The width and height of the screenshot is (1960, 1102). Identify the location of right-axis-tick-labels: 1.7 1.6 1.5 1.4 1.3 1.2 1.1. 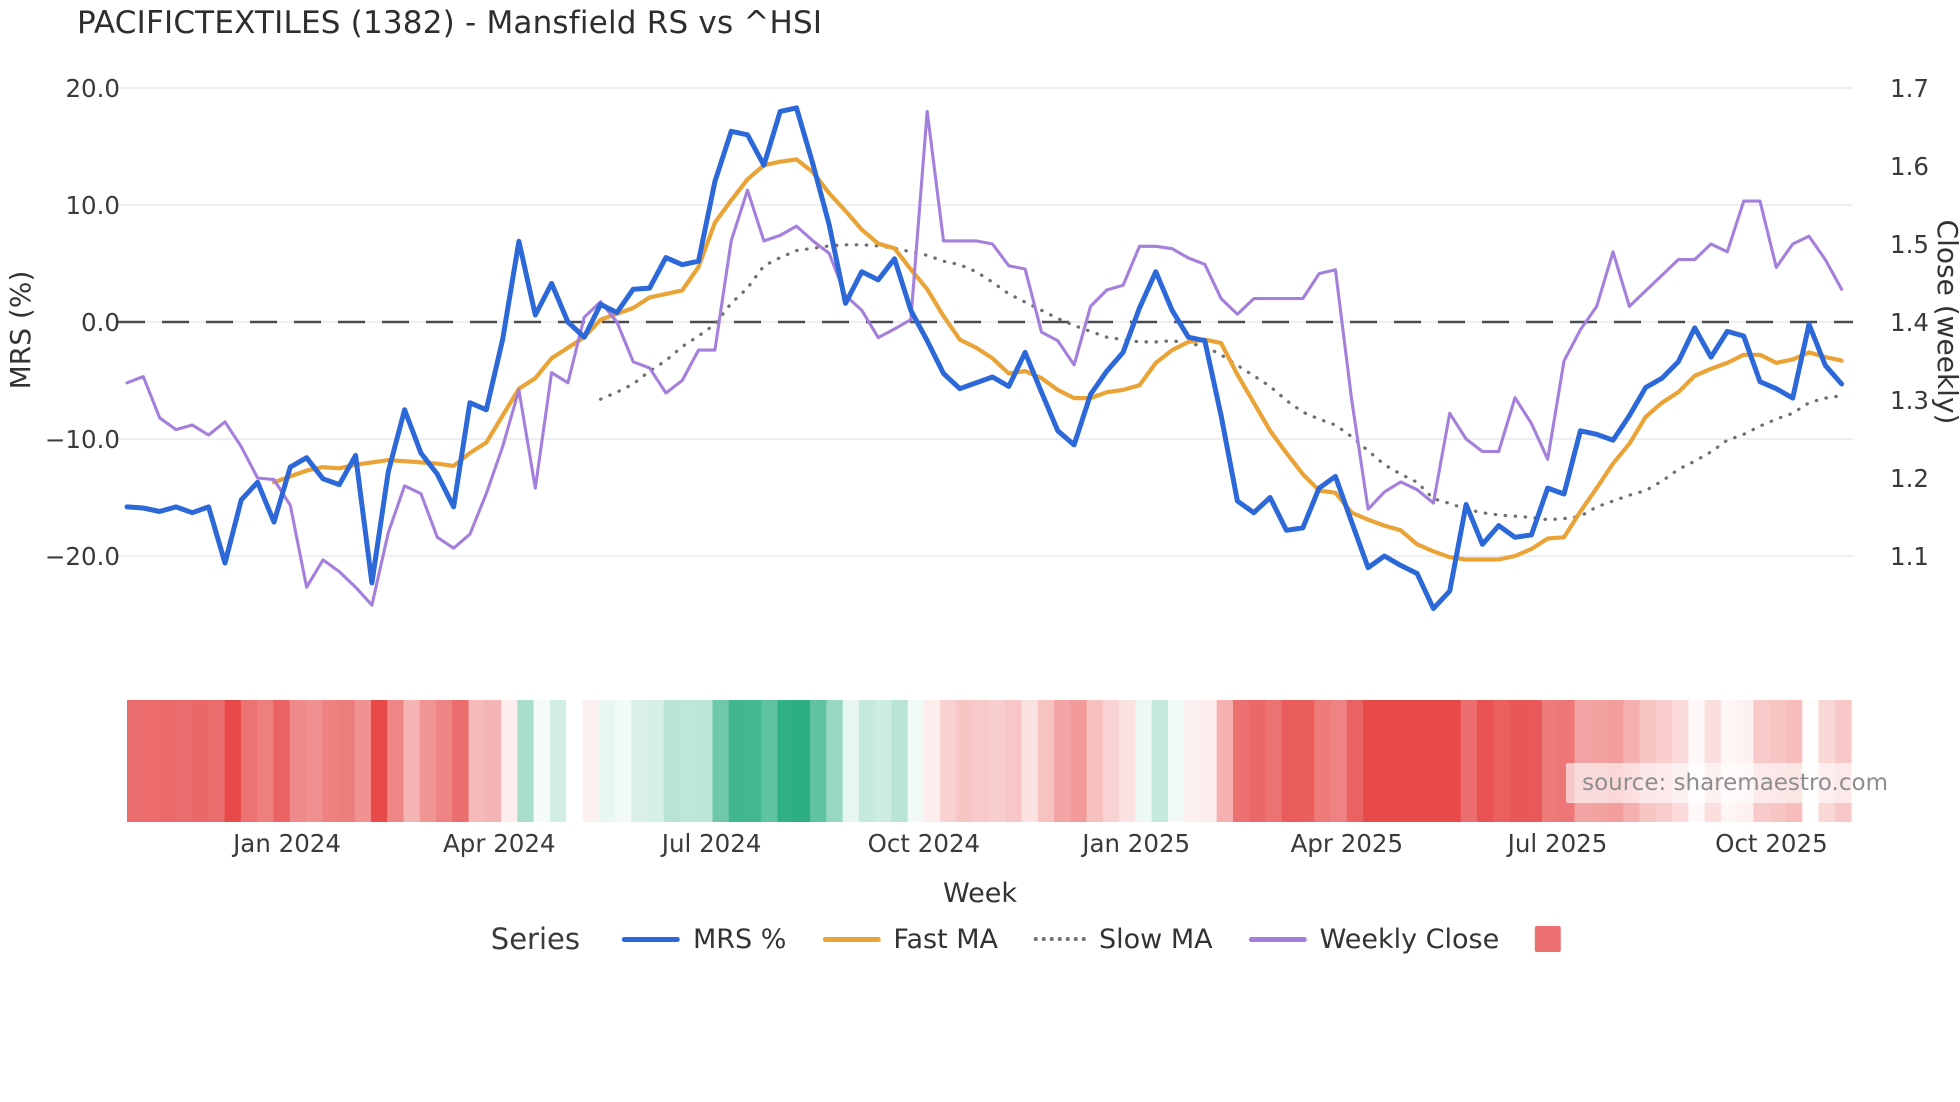
(1909, 322).